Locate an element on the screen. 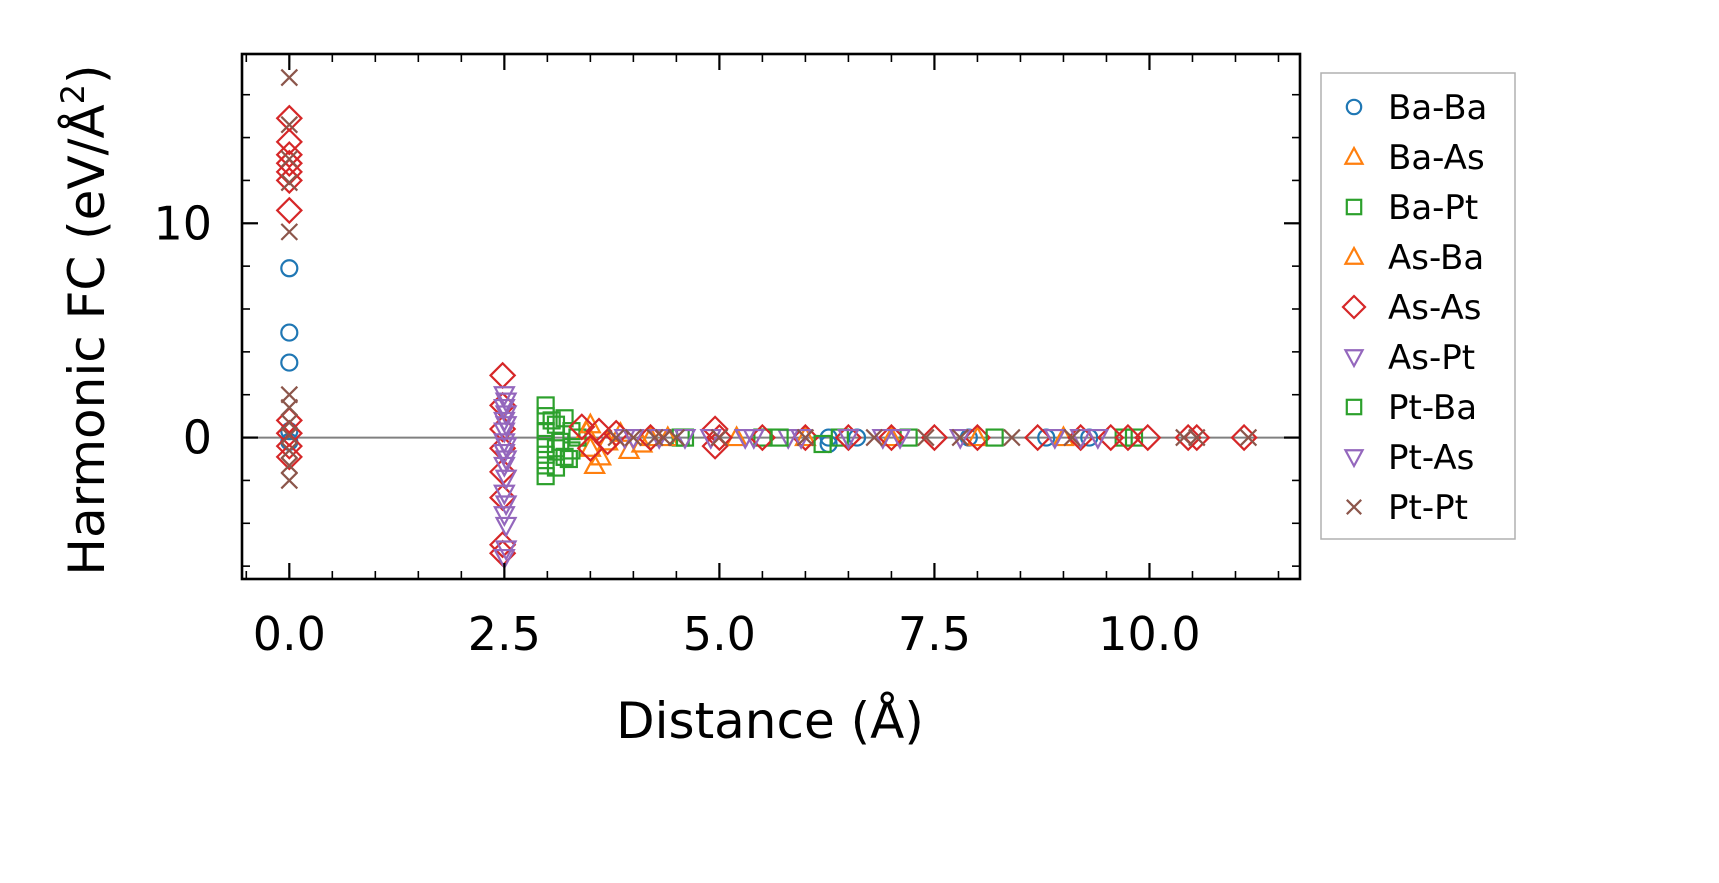 This screenshot has width=1719, height=883. legend-item-As-Pt: As-Pt is located at coordinates (1409, 358).